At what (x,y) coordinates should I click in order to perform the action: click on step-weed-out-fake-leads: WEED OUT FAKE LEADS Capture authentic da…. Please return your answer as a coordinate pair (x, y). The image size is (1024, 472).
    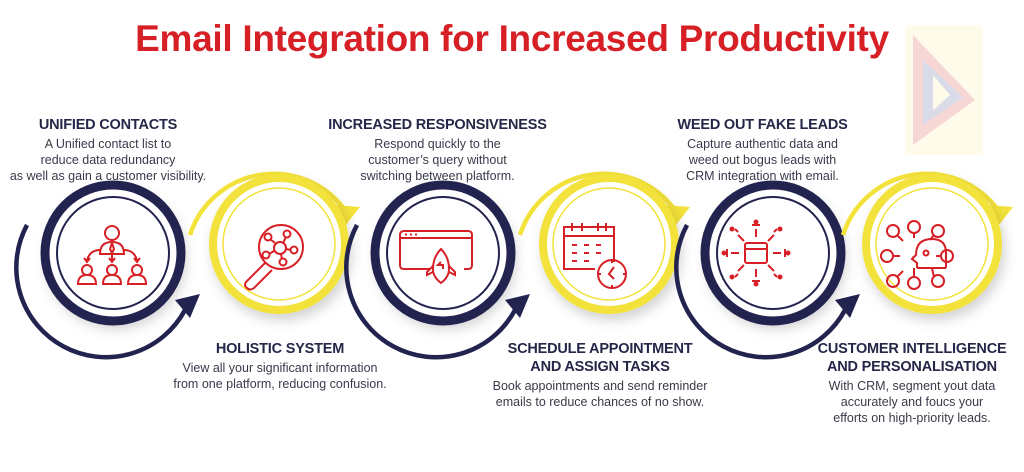
    Looking at the image, I should click on (762, 150).